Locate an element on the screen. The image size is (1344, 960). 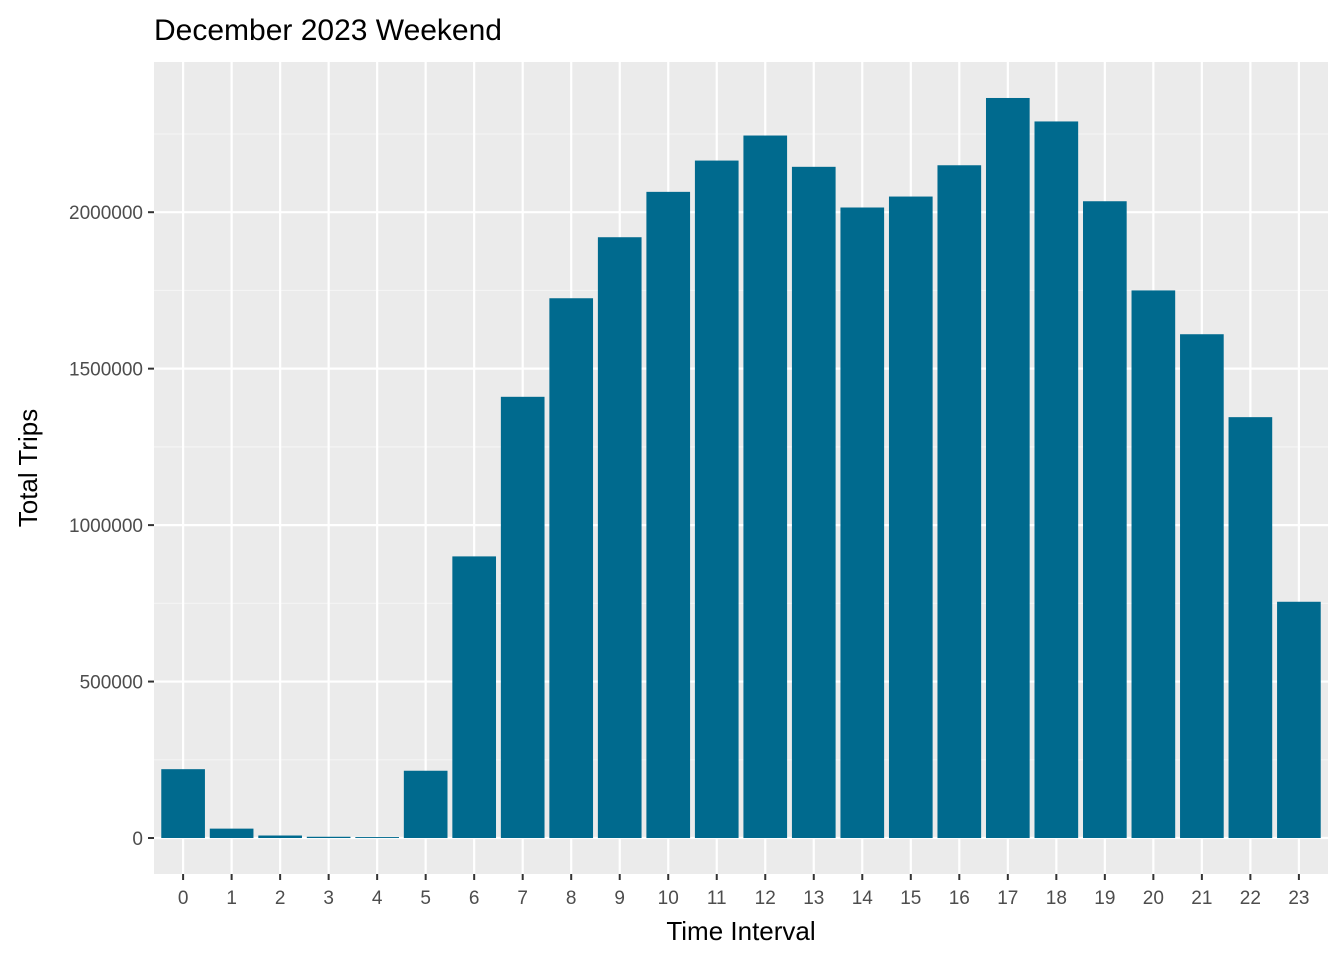
y-tick-label: 0 is located at coordinates (137, 839).